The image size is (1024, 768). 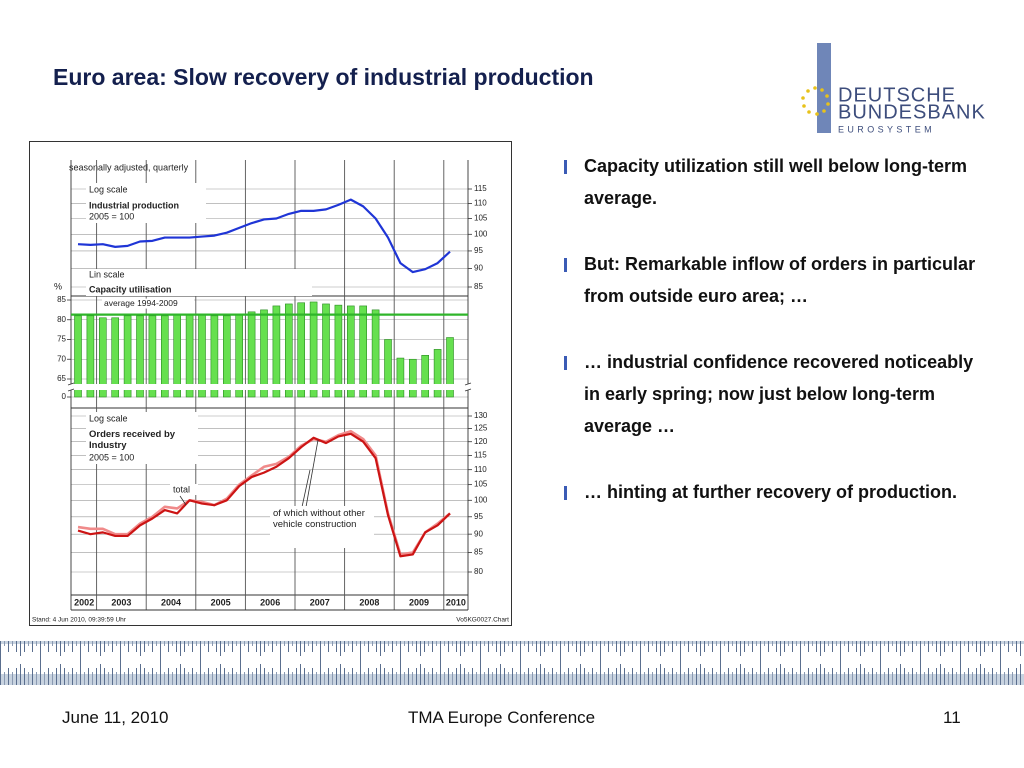 I want to click on panel-title-box: Orders received by Industry, so click(x=132, y=440).